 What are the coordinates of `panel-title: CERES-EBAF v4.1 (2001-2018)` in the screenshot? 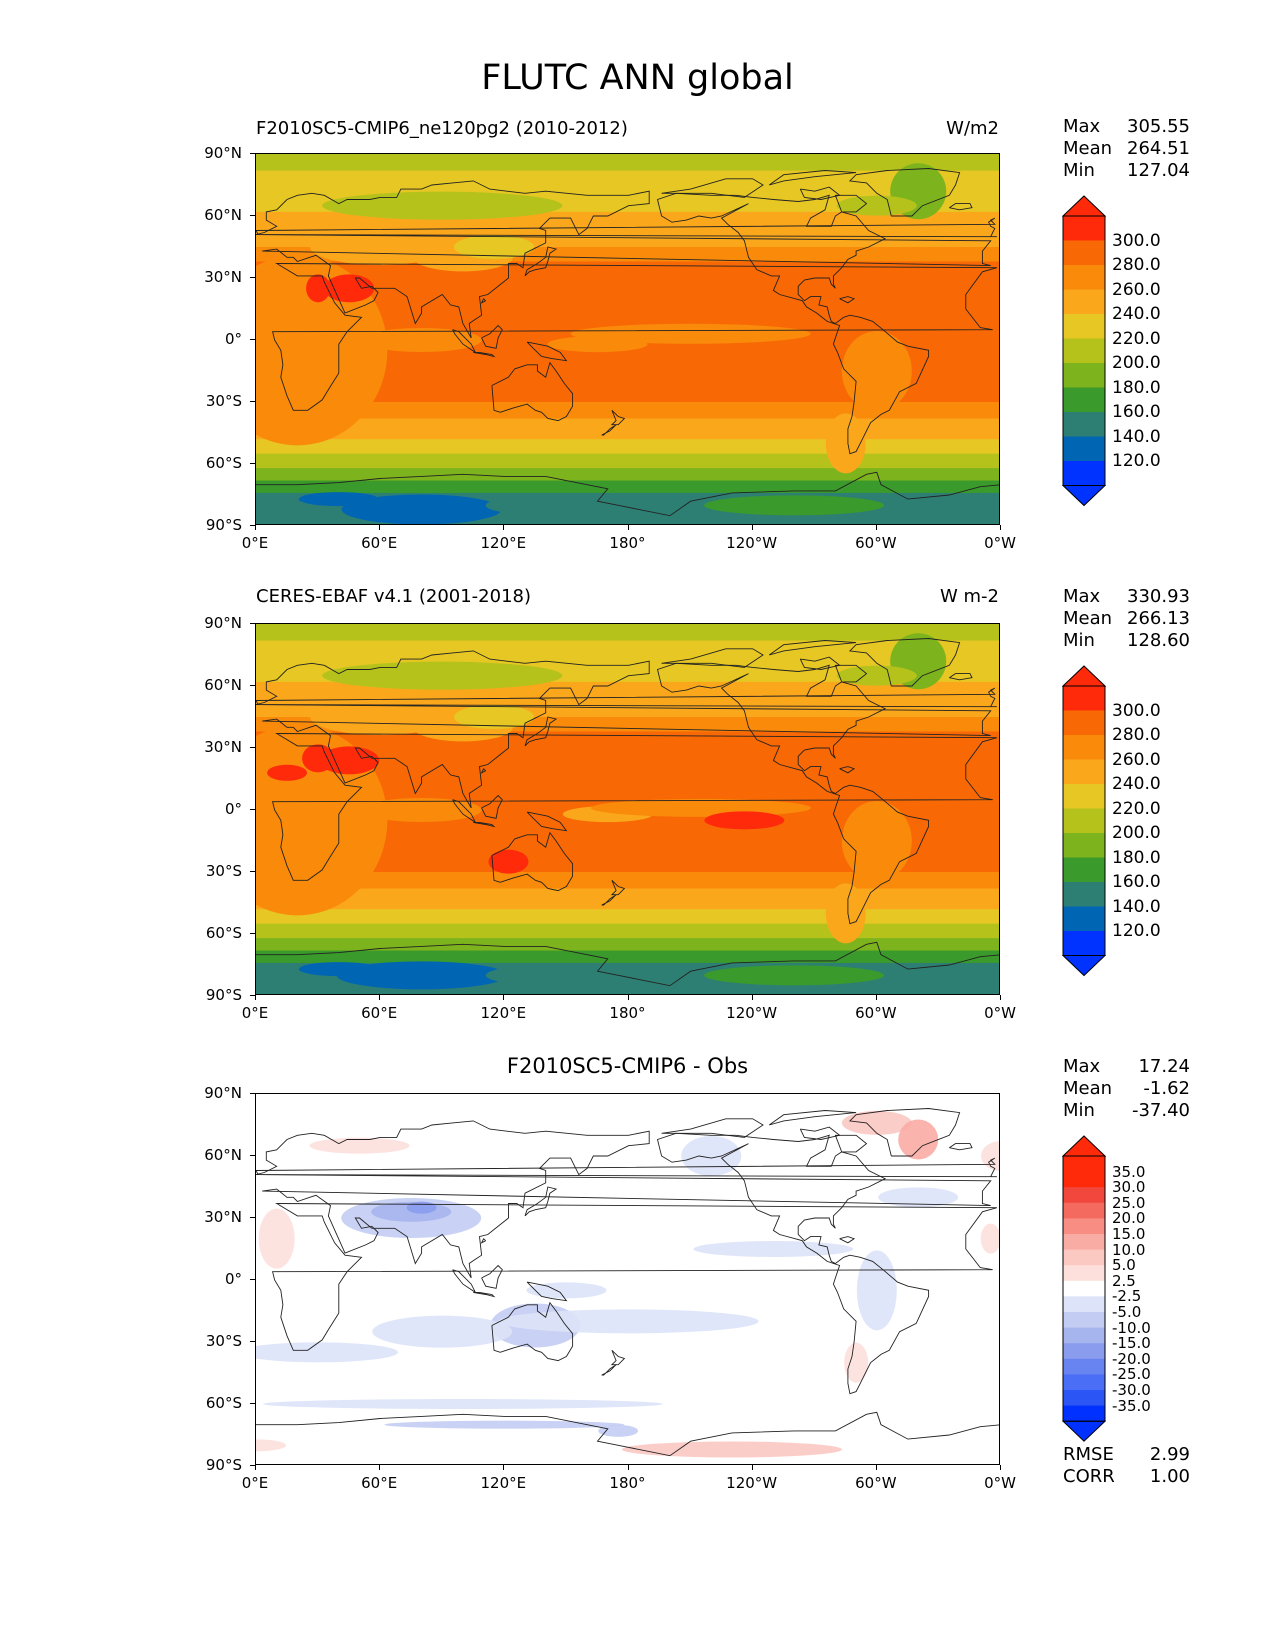 It's located at (394, 596).